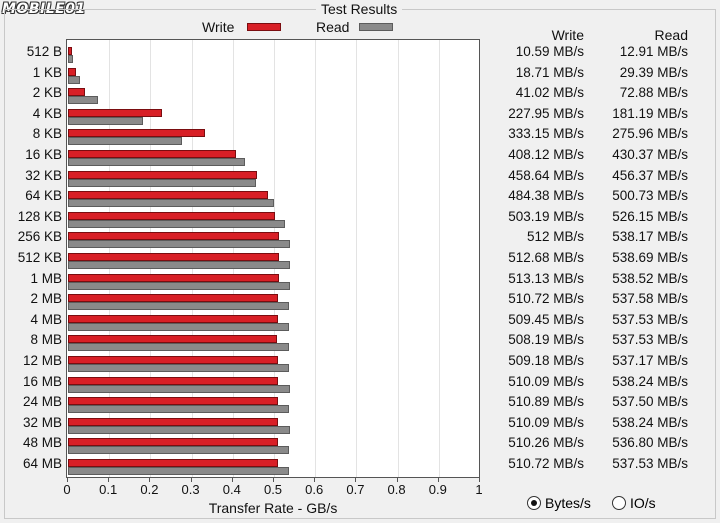  What do you see at coordinates (534, 503) in the screenshot?
I see `bytes-per-sec-radio` at bounding box center [534, 503].